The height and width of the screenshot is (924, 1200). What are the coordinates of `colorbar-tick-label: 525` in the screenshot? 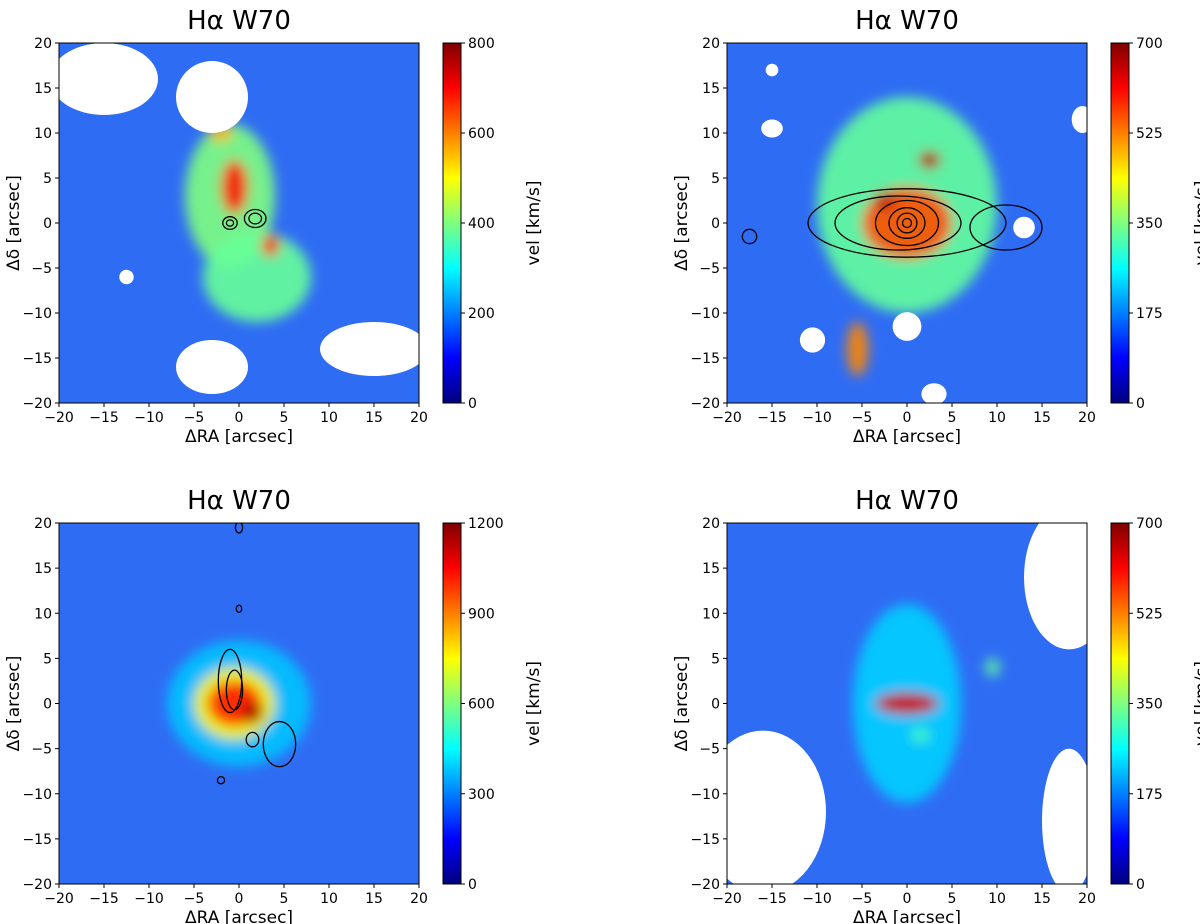 It's located at (1149, 134).